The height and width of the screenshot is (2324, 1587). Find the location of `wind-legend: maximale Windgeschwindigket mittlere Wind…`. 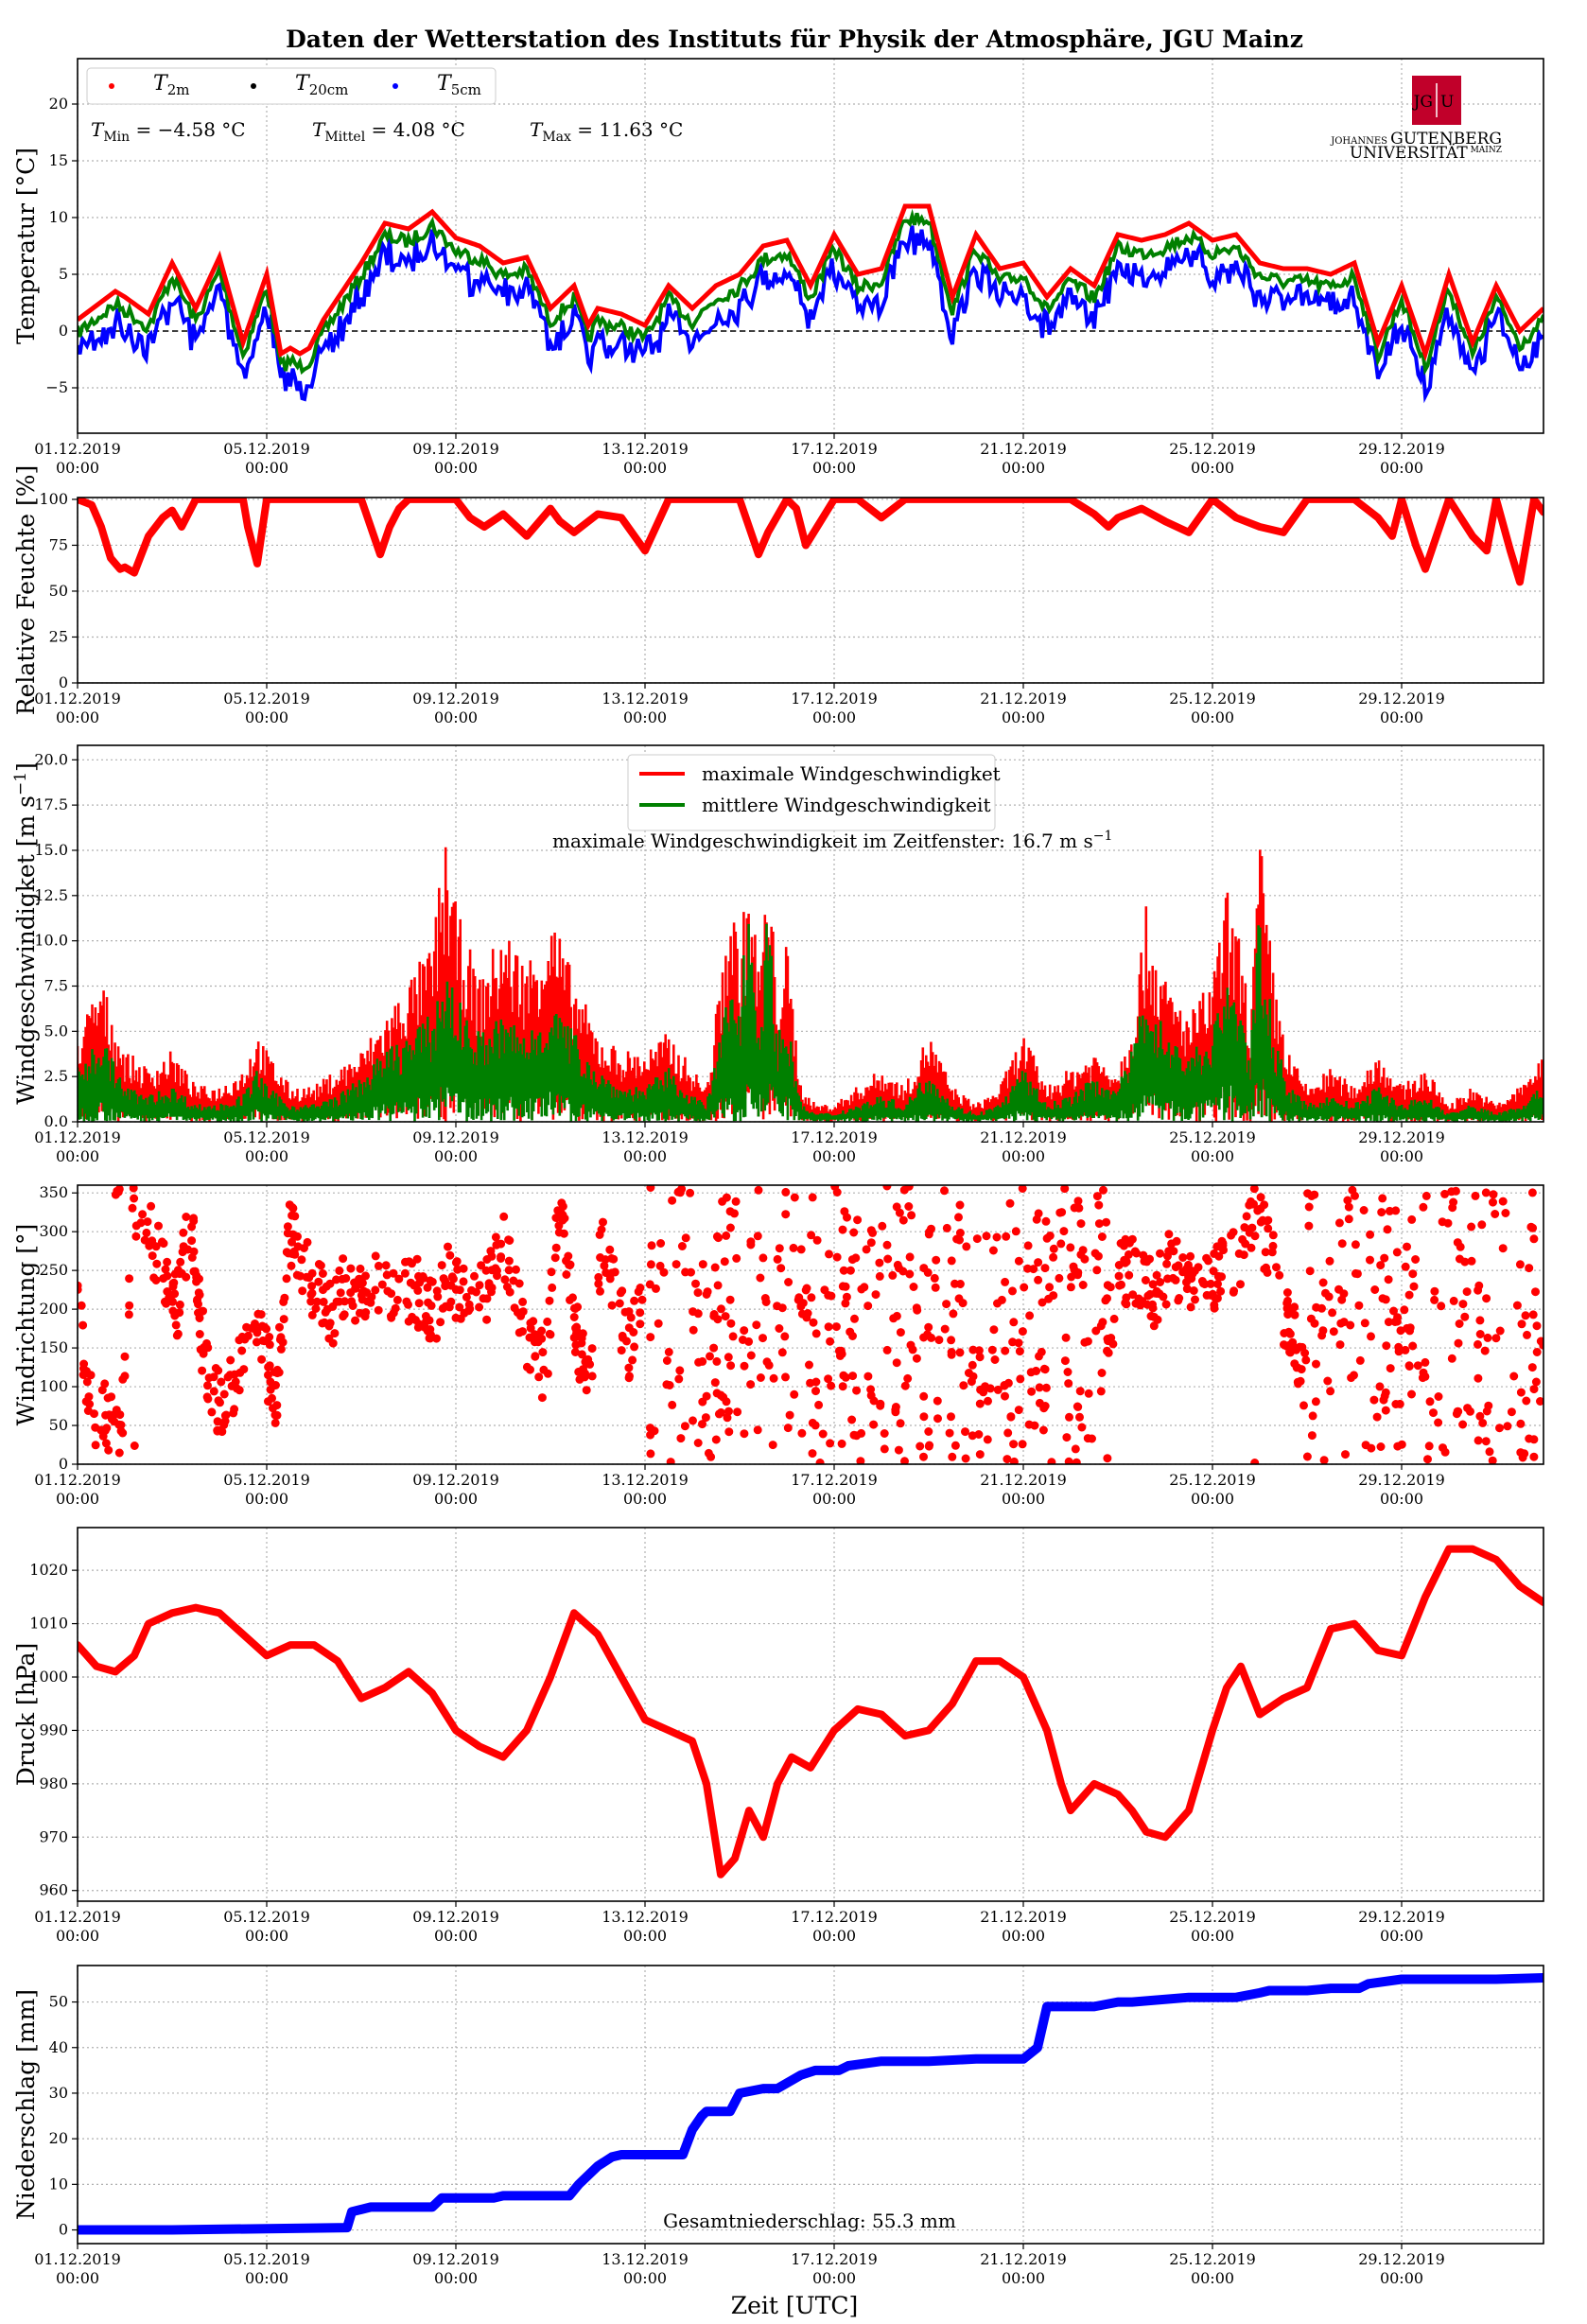

wind-legend: maximale Windgeschwindigket mittlere Wind… is located at coordinates (814, 792).